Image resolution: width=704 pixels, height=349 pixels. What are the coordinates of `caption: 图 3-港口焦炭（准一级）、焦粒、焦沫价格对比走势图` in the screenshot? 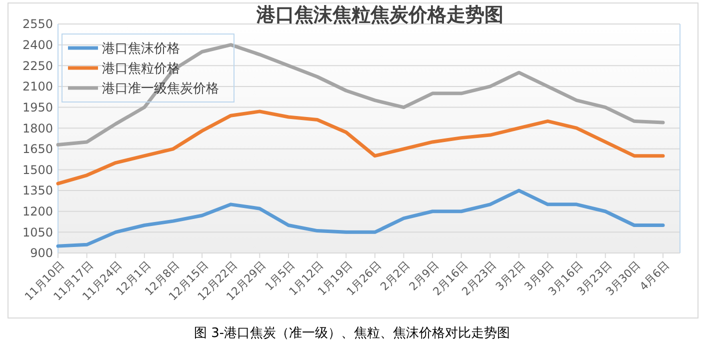 It's located at (352, 333).